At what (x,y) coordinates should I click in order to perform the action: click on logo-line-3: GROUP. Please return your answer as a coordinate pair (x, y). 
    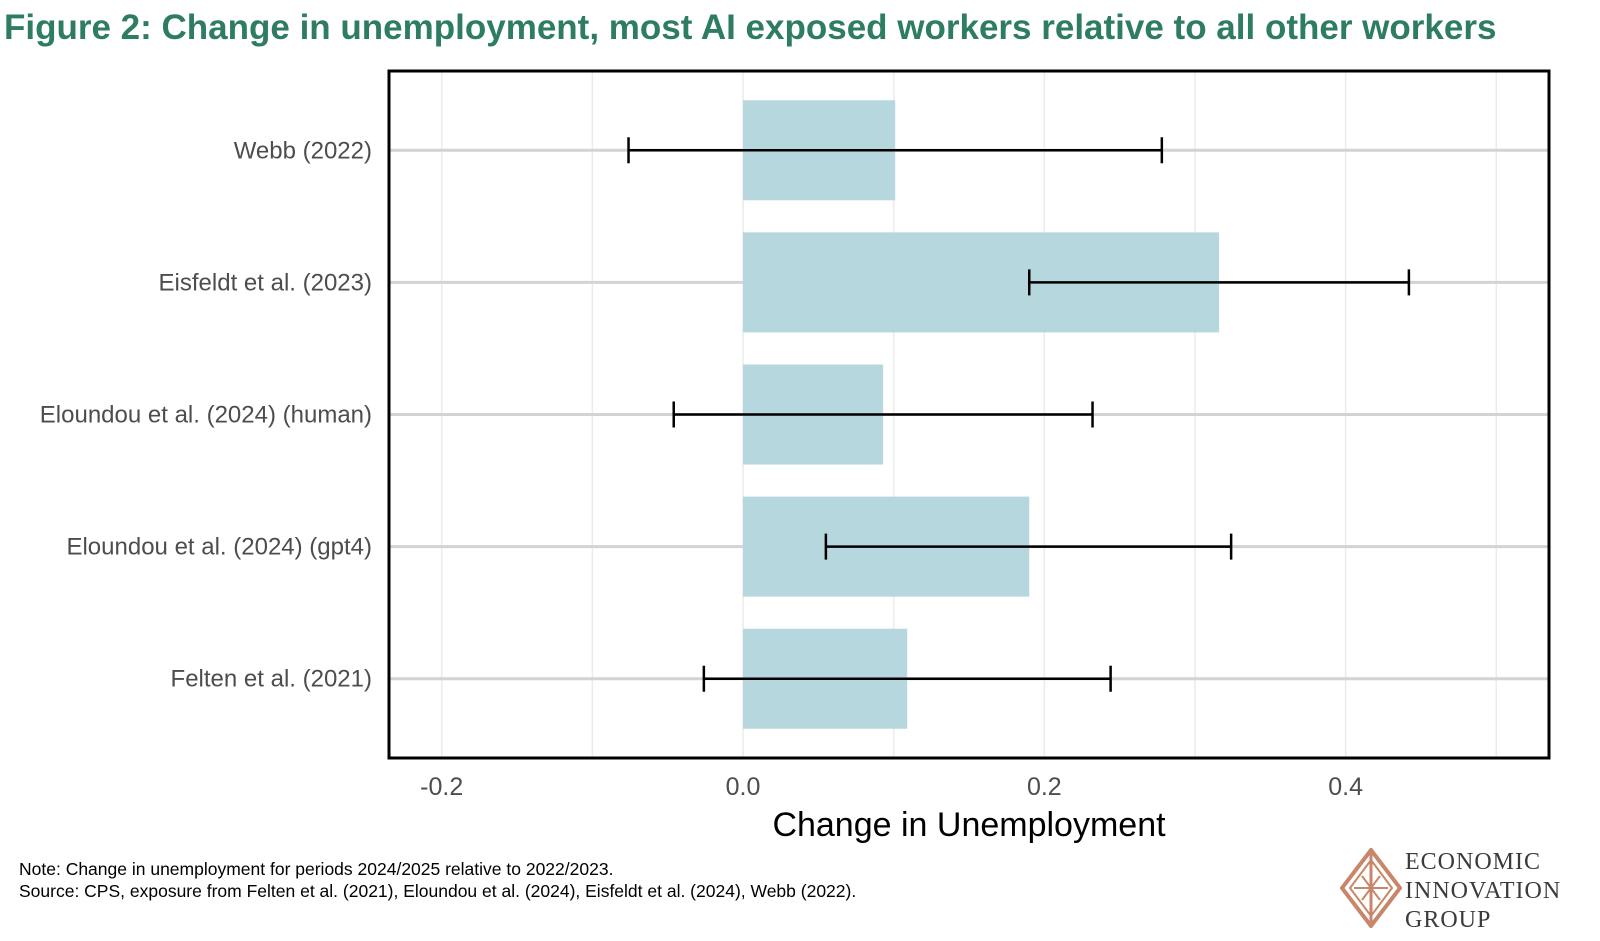
    Looking at the image, I should click on (1448, 920).